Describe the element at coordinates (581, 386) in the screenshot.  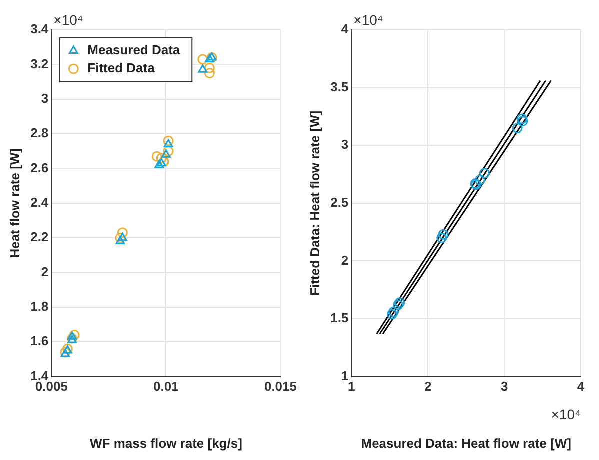
I see `x-tick-label: 4` at that location.